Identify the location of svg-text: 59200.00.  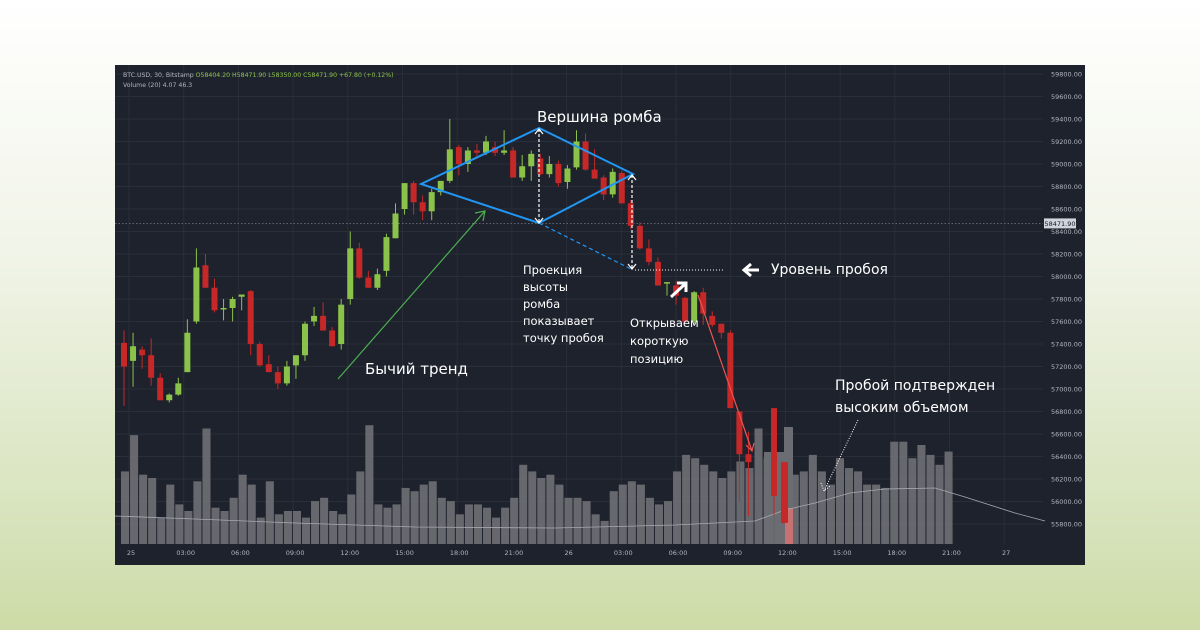
(1066, 142).